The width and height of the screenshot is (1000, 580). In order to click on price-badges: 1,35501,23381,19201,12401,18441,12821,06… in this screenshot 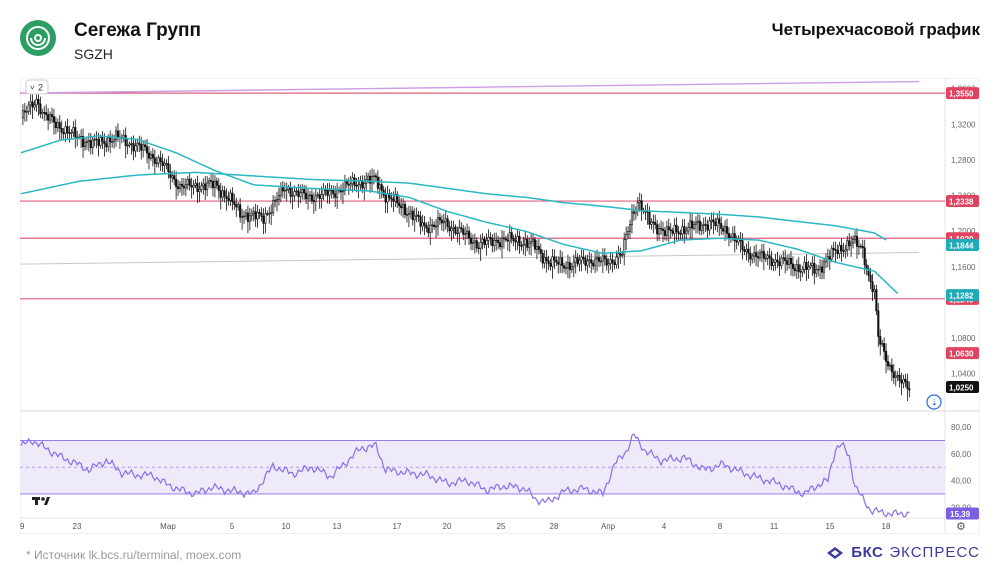, I will do `click(962, 303)`.